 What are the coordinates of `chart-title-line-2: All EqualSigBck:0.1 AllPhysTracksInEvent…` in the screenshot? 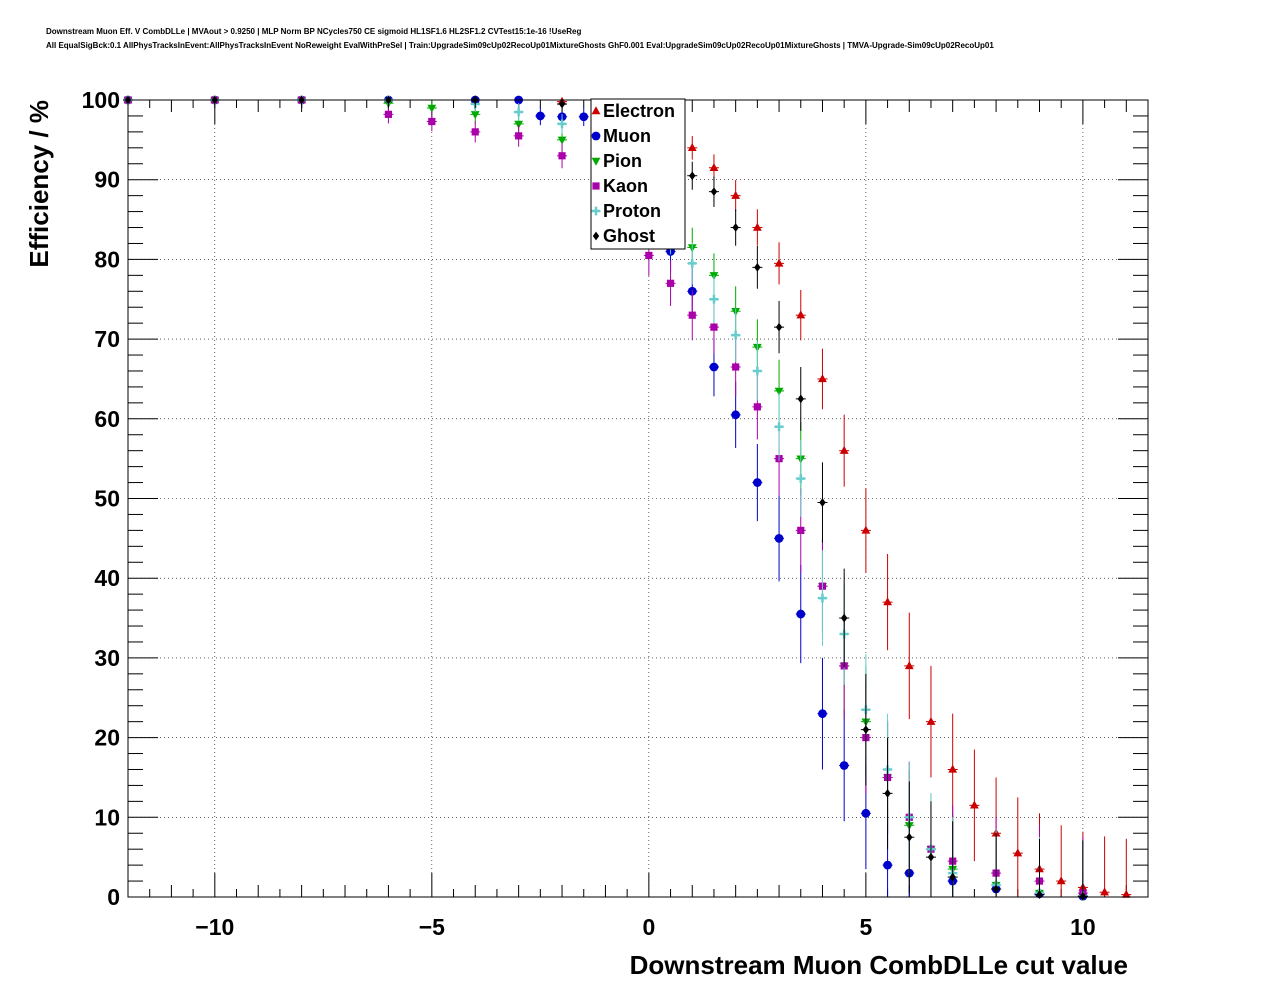 It's located at (520, 45).